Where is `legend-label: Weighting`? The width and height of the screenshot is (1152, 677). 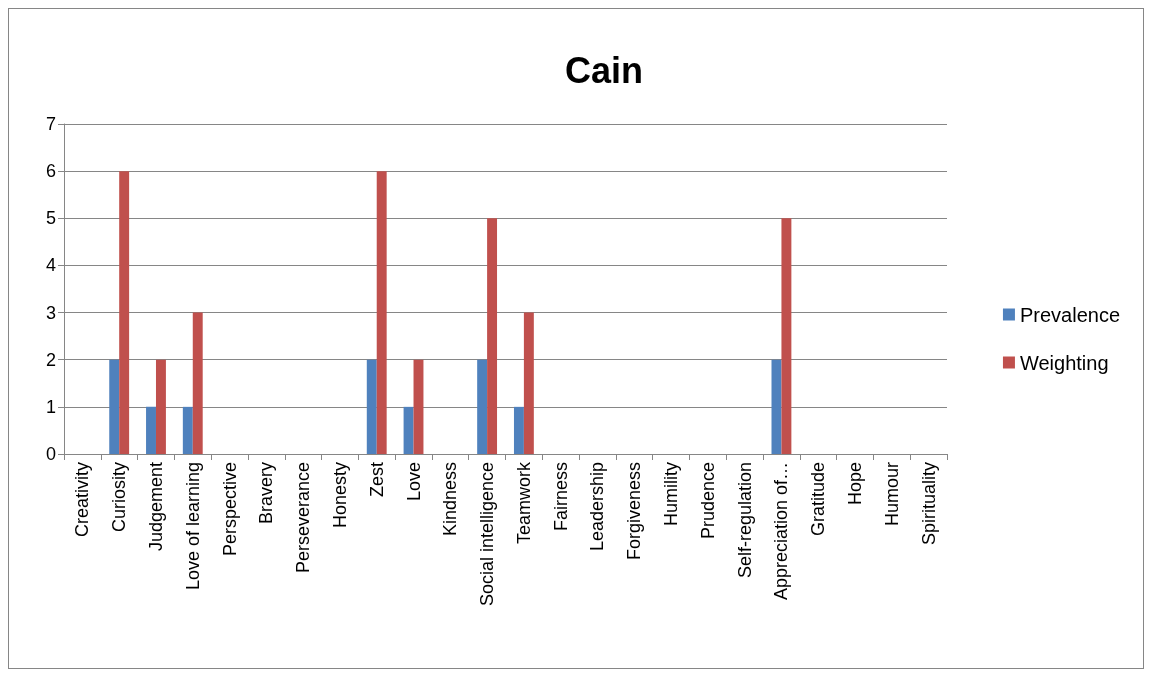
legend-label: Weighting is located at coordinates (1064, 362).